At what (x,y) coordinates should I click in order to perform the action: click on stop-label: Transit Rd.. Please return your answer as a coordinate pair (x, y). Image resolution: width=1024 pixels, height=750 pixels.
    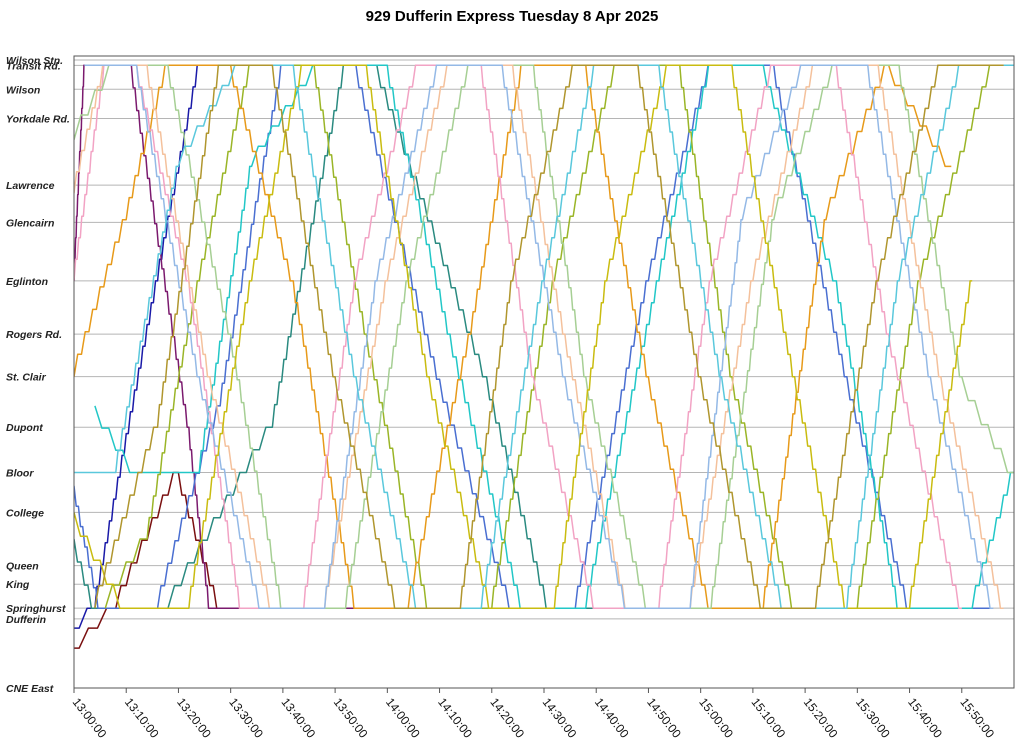
    Looking at the image, I should click on (33, 66).